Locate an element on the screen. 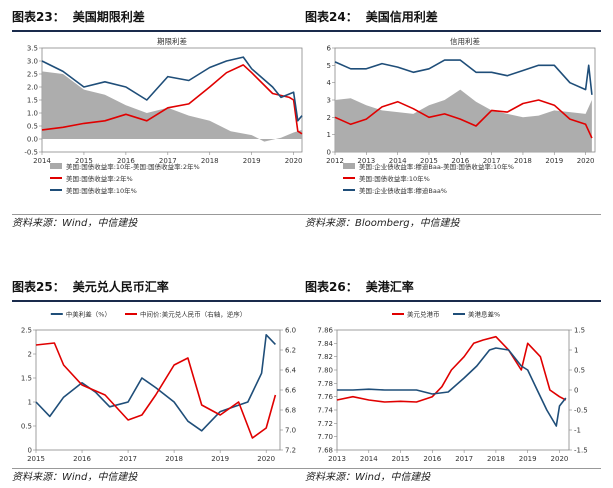 This screenshot has width=613, height=488. y2-tick-label: 7.0 is located at coordinates (290, 431).